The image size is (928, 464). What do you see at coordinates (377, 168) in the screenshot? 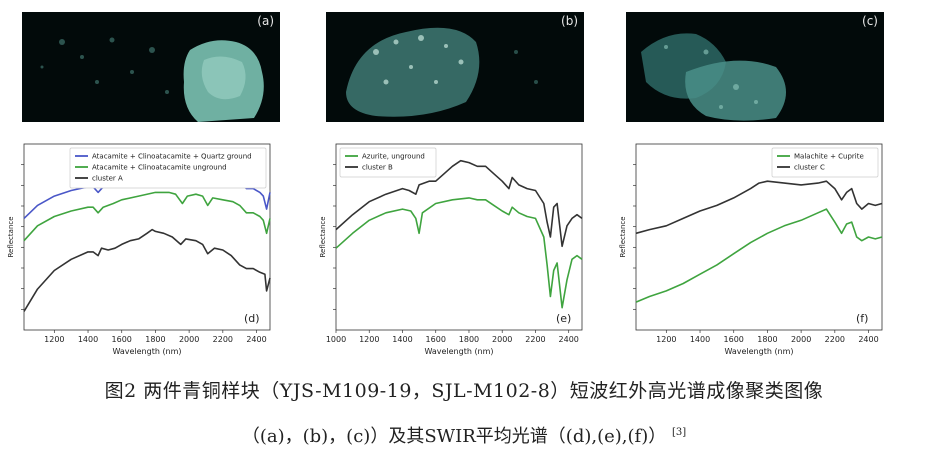
I see `chart-e-legend-label-2: cluster B` at bounding box center [377, 168].